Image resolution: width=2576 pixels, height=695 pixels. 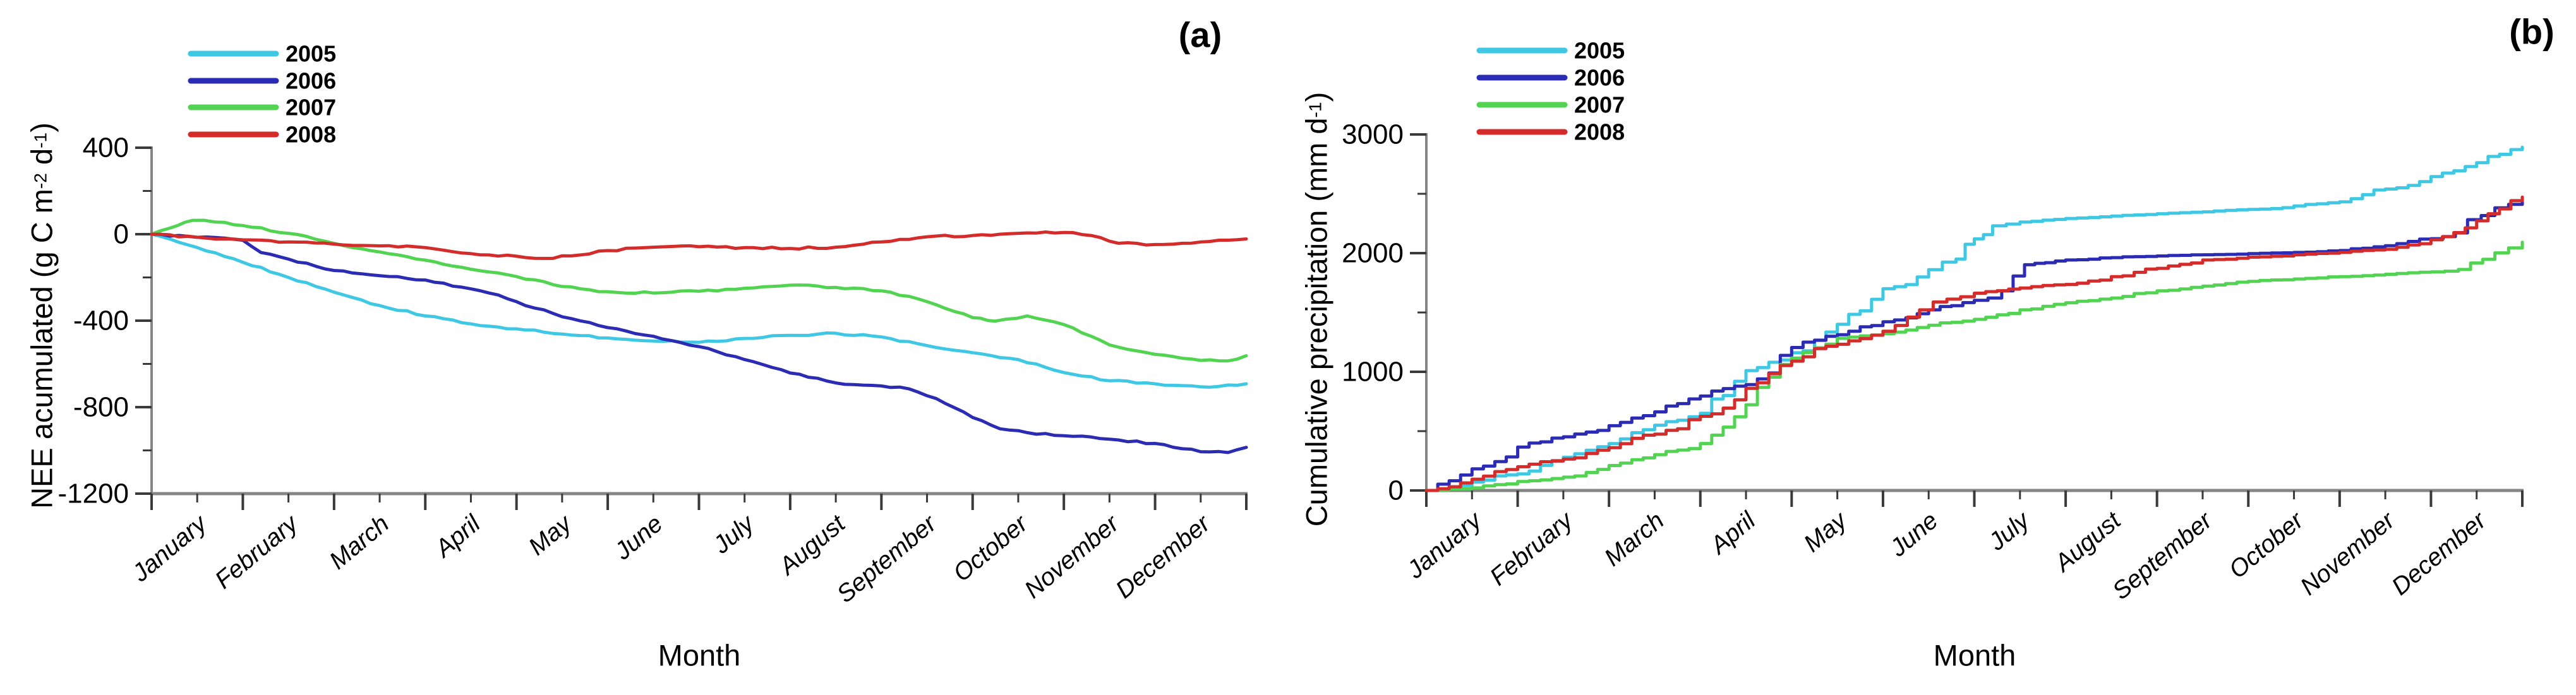 I want to click on series-line-2006, so click(x=699, y=343).